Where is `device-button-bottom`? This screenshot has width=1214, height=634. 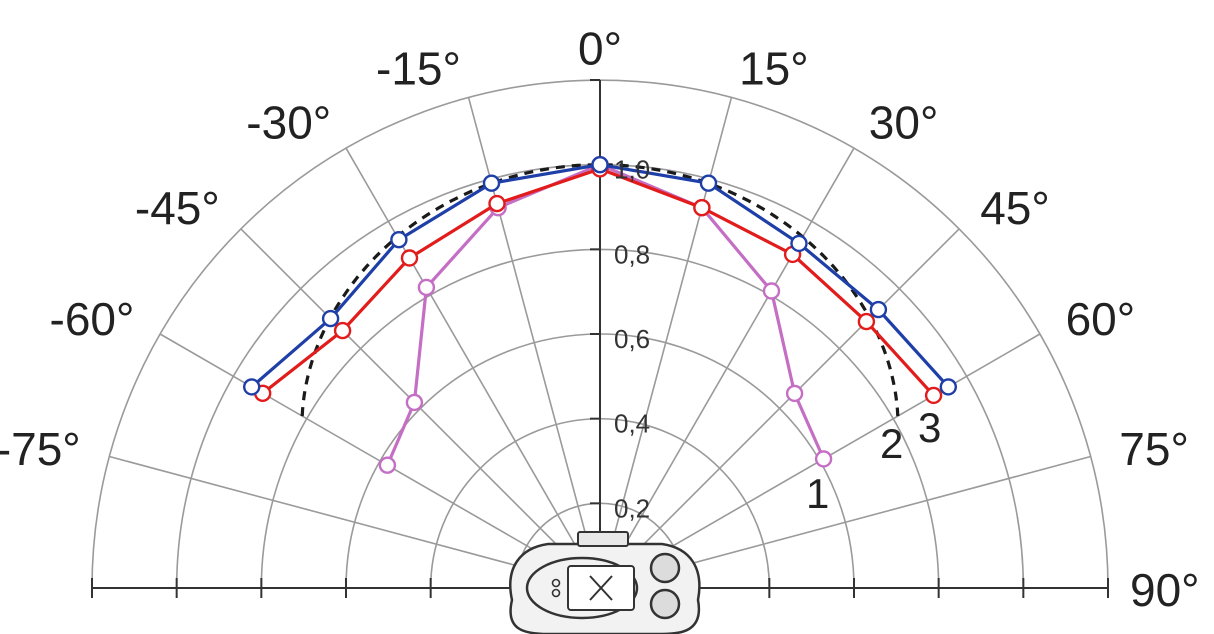
device-button-bottom is located at coordinates (665, 604).